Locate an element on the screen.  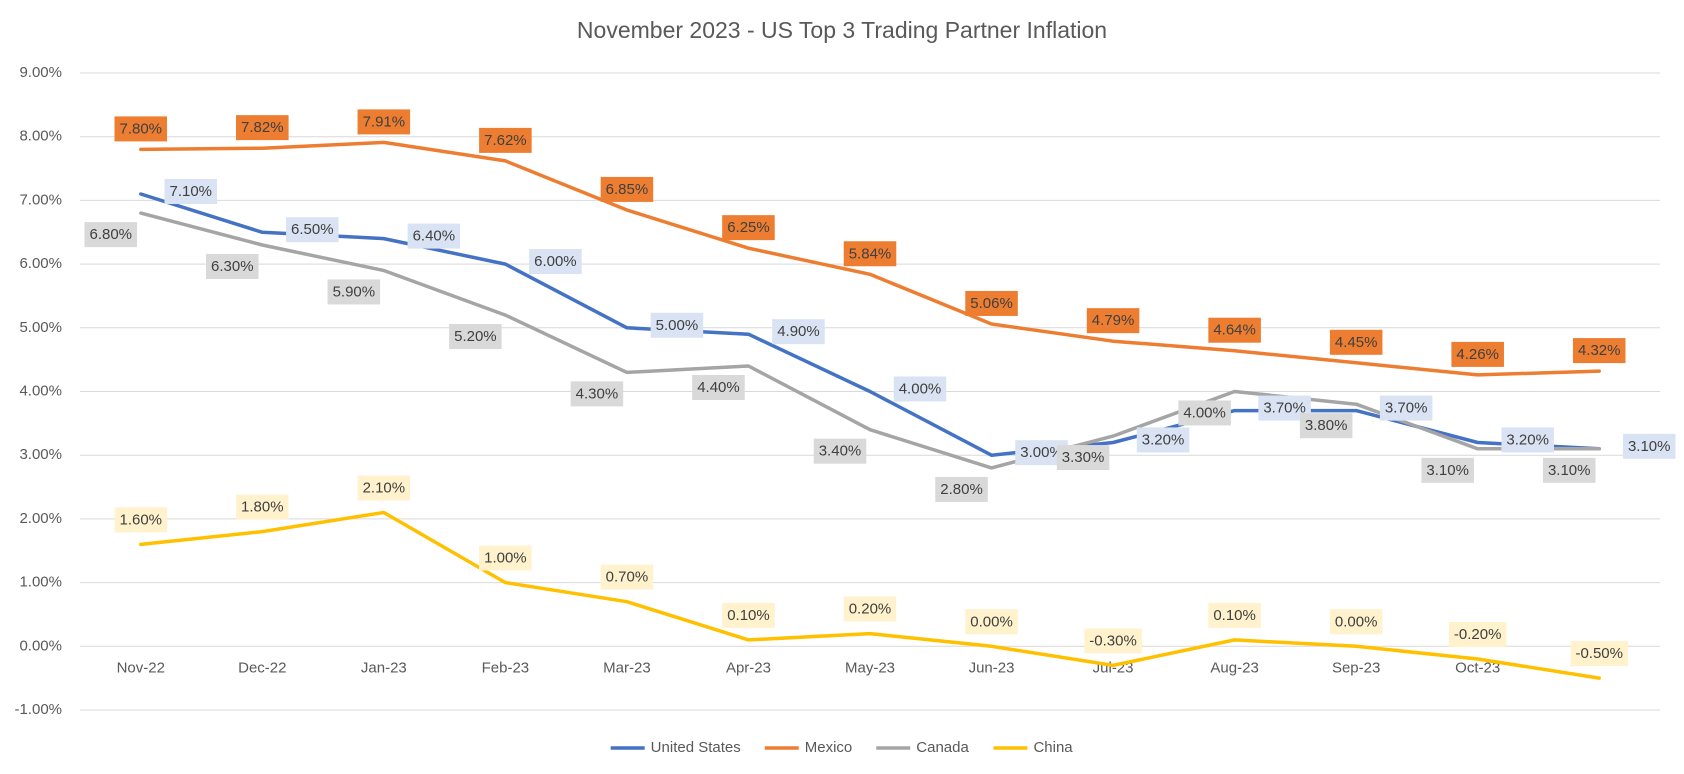
data-label: 6.40% is located at coordinates (434, 236).